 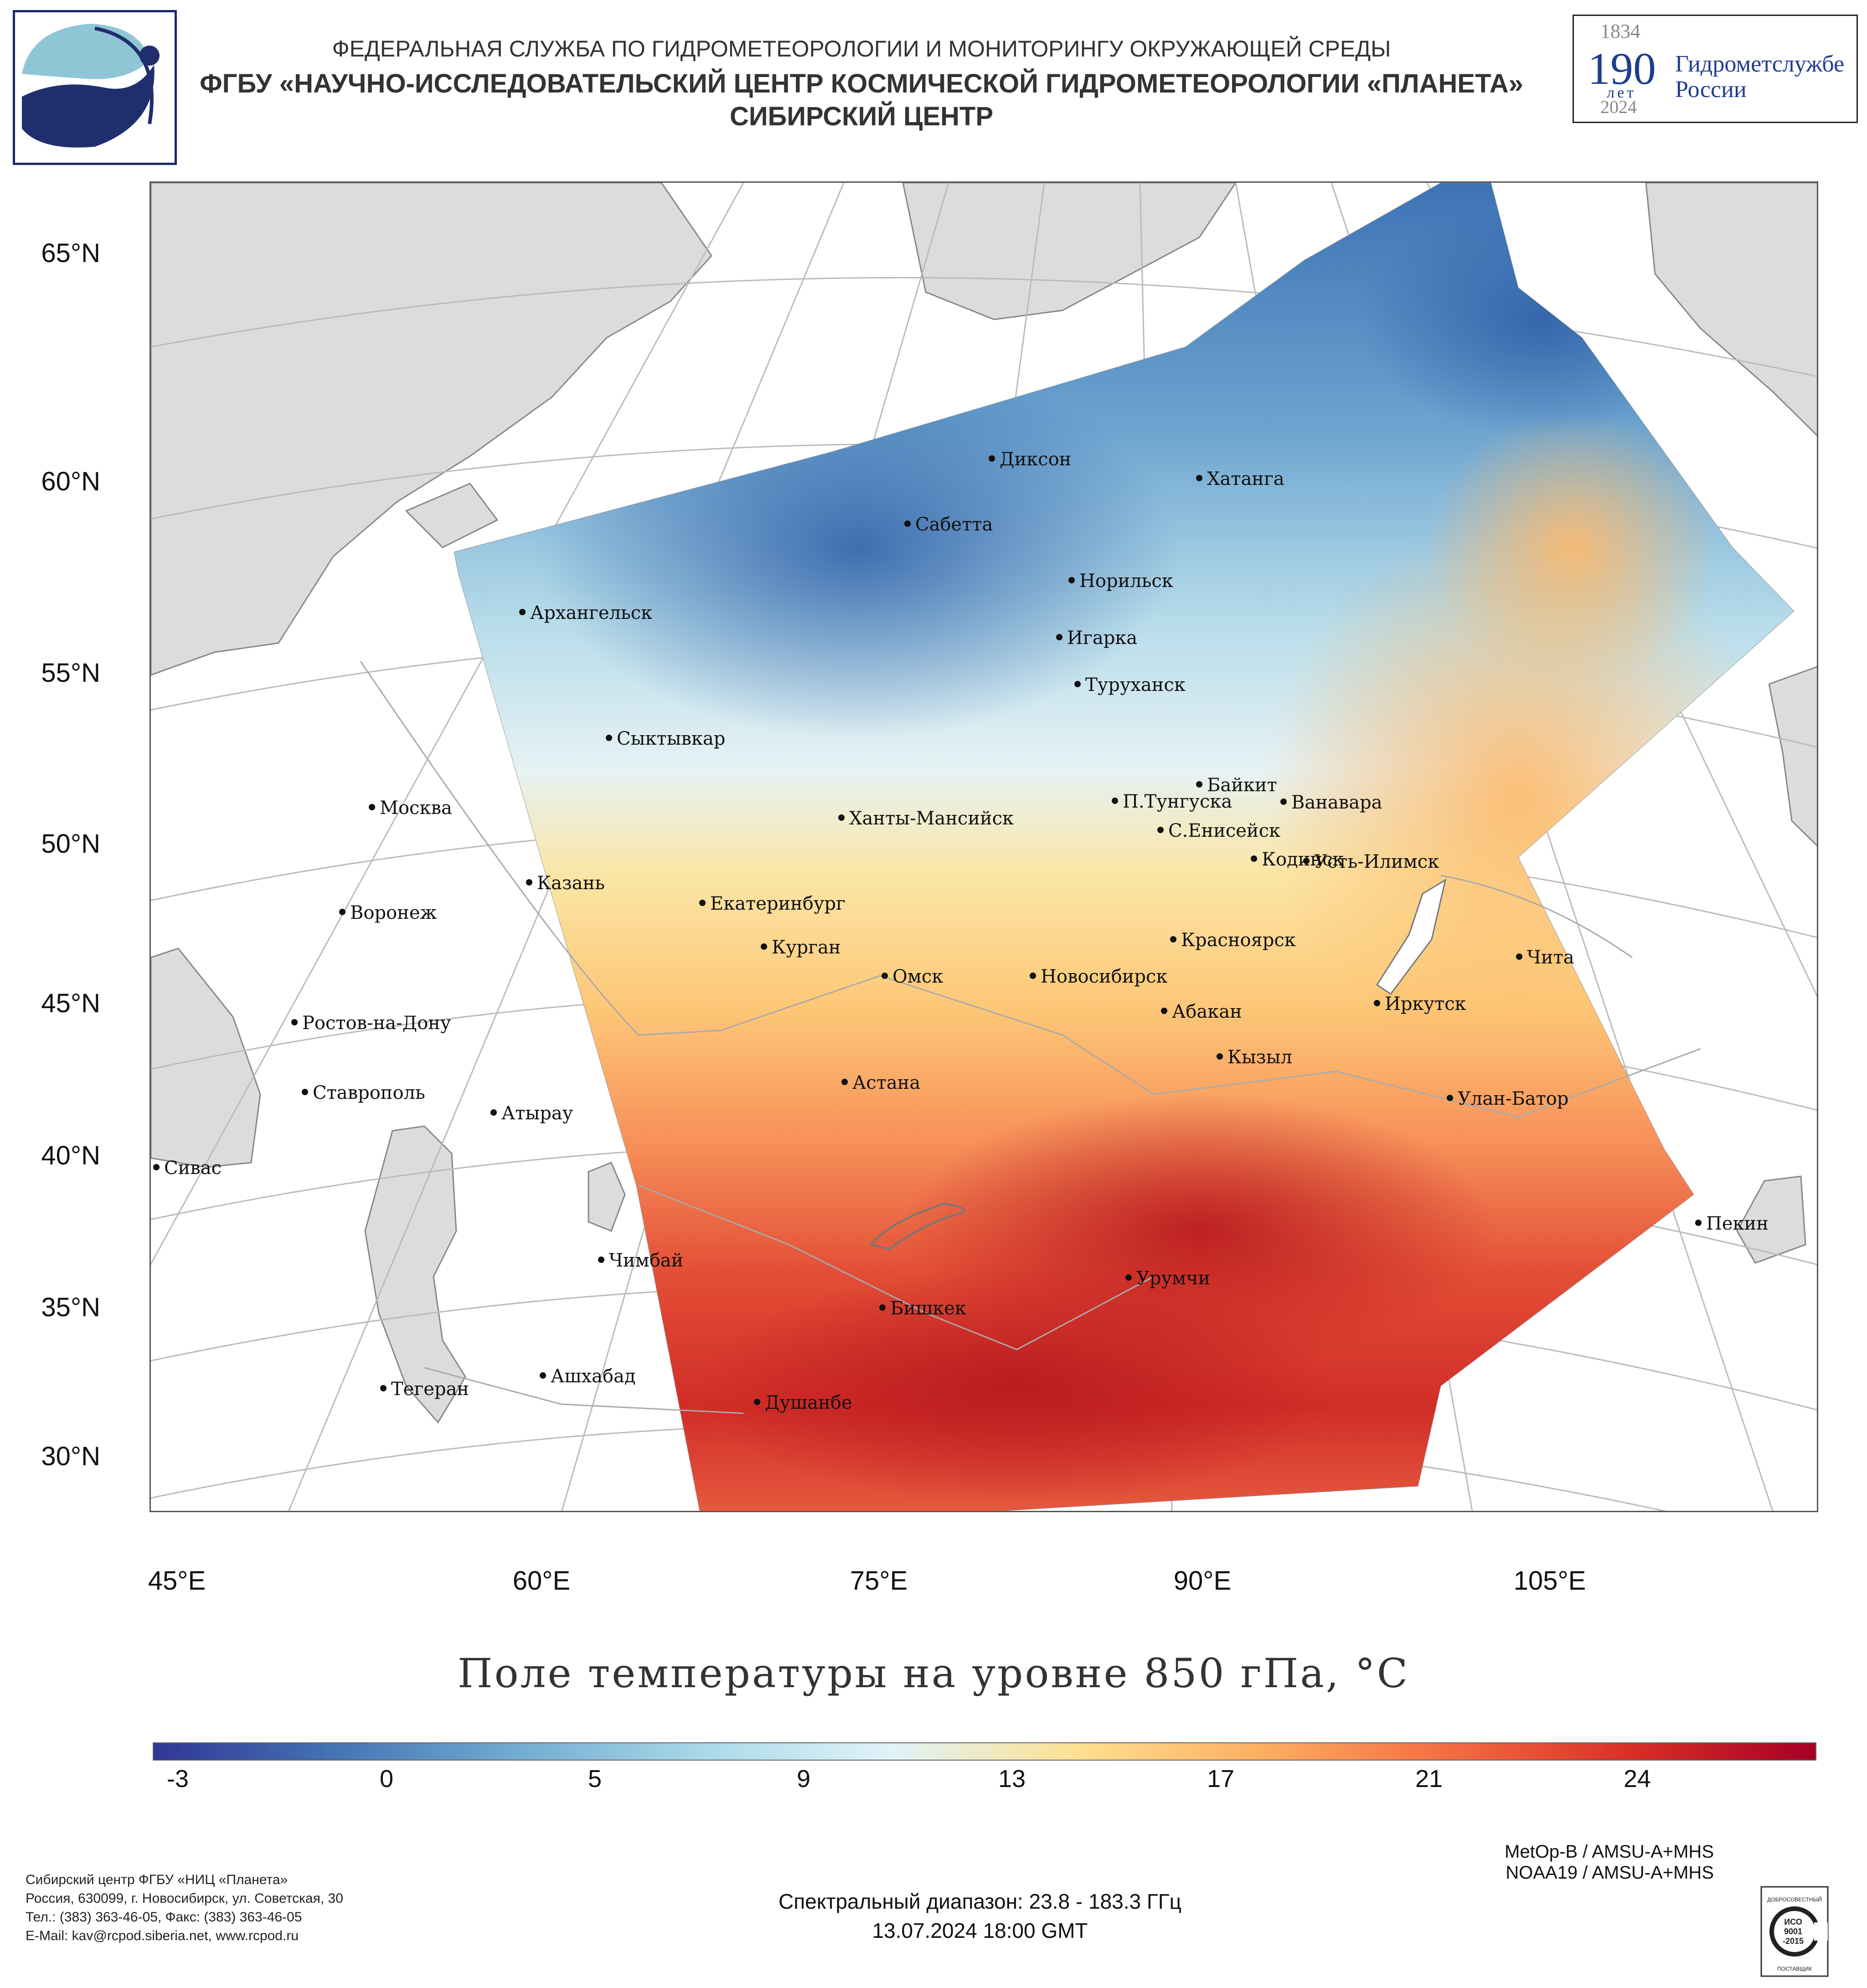 I want to click on city-dot-turukhansk, so click(x=1077, y=684).